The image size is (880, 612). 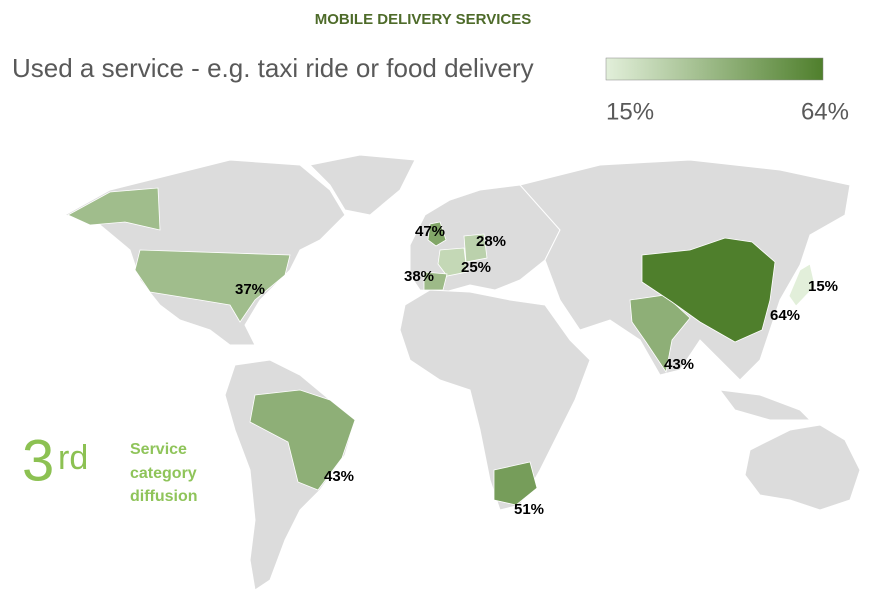 What do you see at coordinates (362, 185) in the screenshot?
I see `greenland` at bounding box center [362, 185].